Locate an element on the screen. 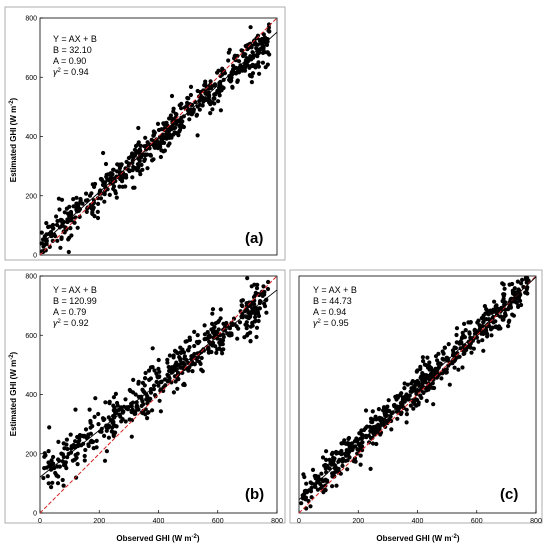 The image size is (547, 550). x-tick-label-c-800: 800 is located at coordinates (536, 521).